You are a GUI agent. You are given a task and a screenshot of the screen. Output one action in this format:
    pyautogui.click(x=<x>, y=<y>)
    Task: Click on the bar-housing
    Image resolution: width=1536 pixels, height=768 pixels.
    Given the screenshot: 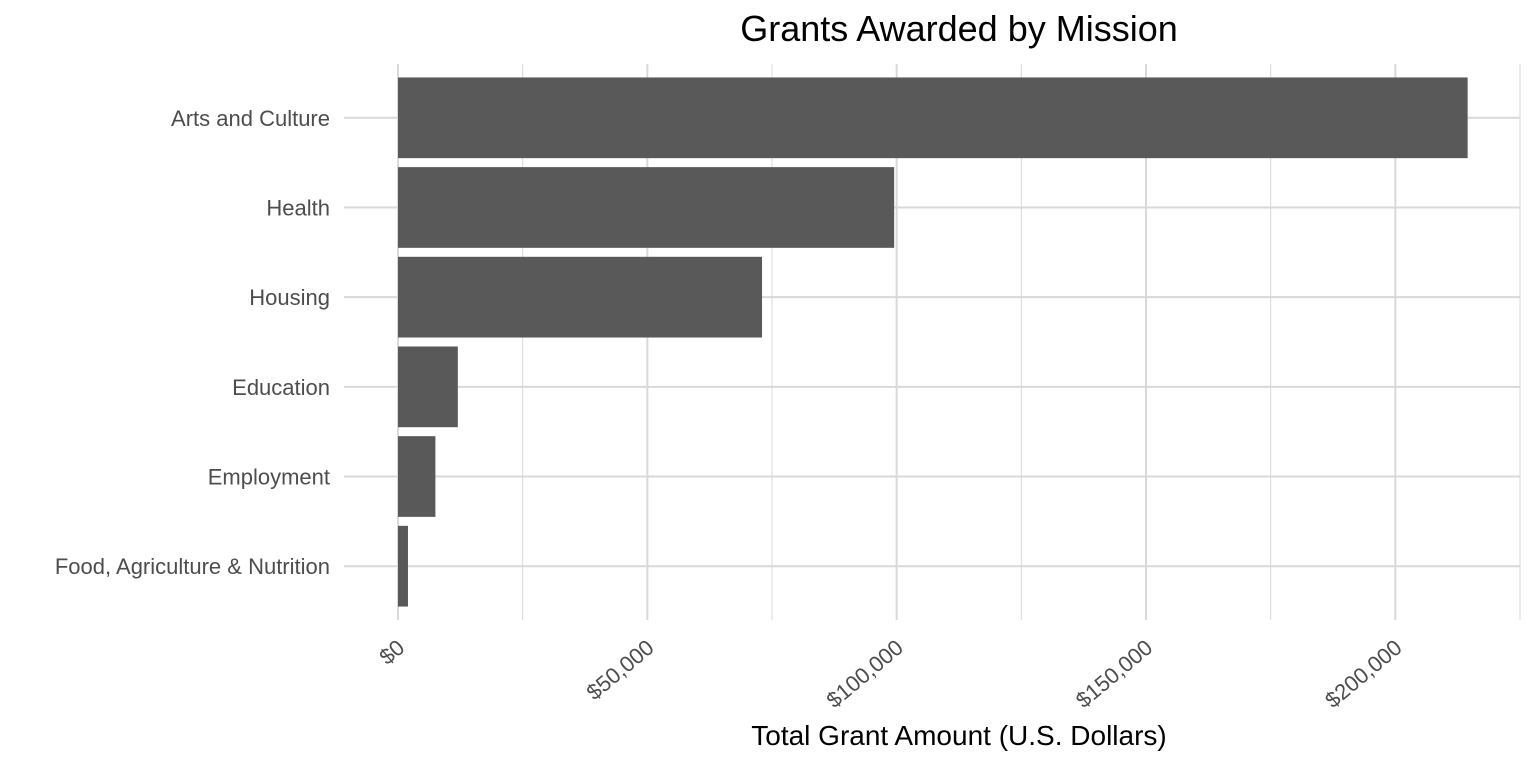 What is the action you would take?
    pyautogui.click(x=580, y=297)
    